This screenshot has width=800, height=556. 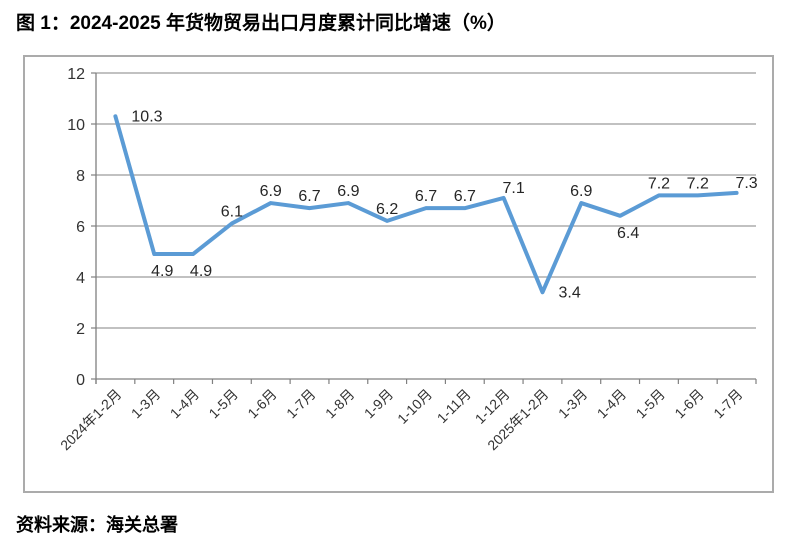 What do you see at coordinates (80, 227) in the screenshot?
I see `y-tick-label: 6` at bounding box center [80, 227].